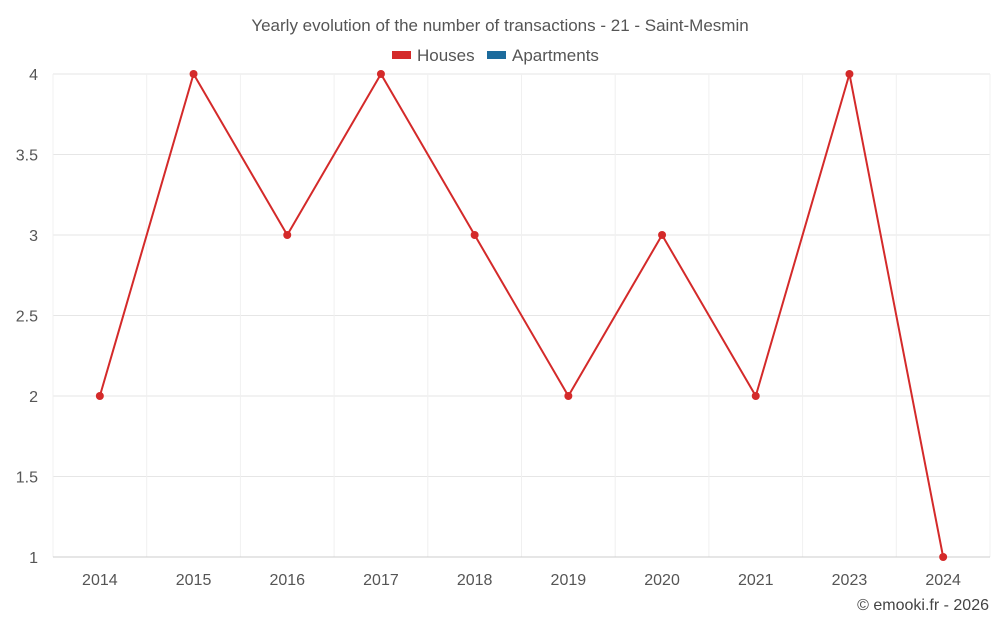 This screenshot has height=630, width=1000. I want to click on data-point-houses-2020, so click(662, 235).